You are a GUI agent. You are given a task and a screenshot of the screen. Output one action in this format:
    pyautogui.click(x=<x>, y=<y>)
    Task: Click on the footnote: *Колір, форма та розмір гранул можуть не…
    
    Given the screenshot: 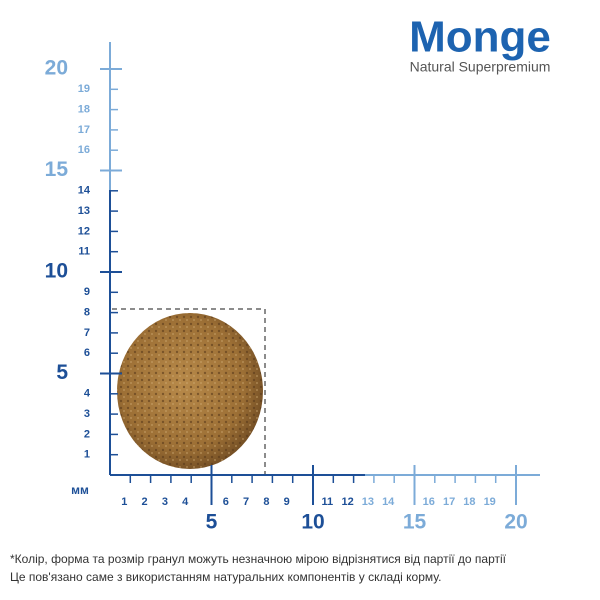 What is the action you would take?
    pyautogui.click(x=258, y=559)
    